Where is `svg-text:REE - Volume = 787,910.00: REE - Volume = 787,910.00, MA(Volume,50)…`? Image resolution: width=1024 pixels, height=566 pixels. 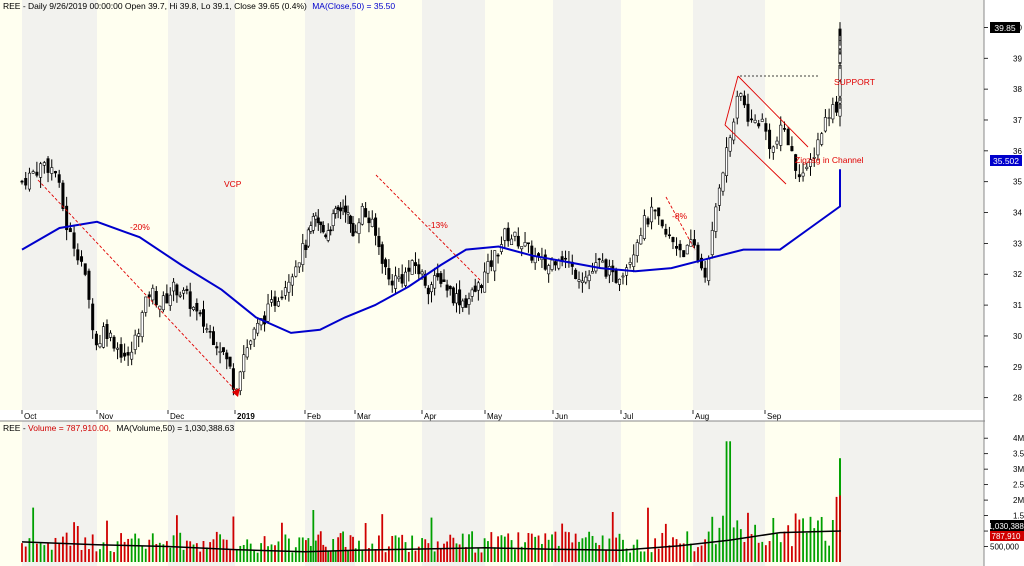
svg-text:REE - Volume = 787,910.00: REE - Volume = 787,910.00, MA(Volume,50)… is located at coordinates (119, 428).